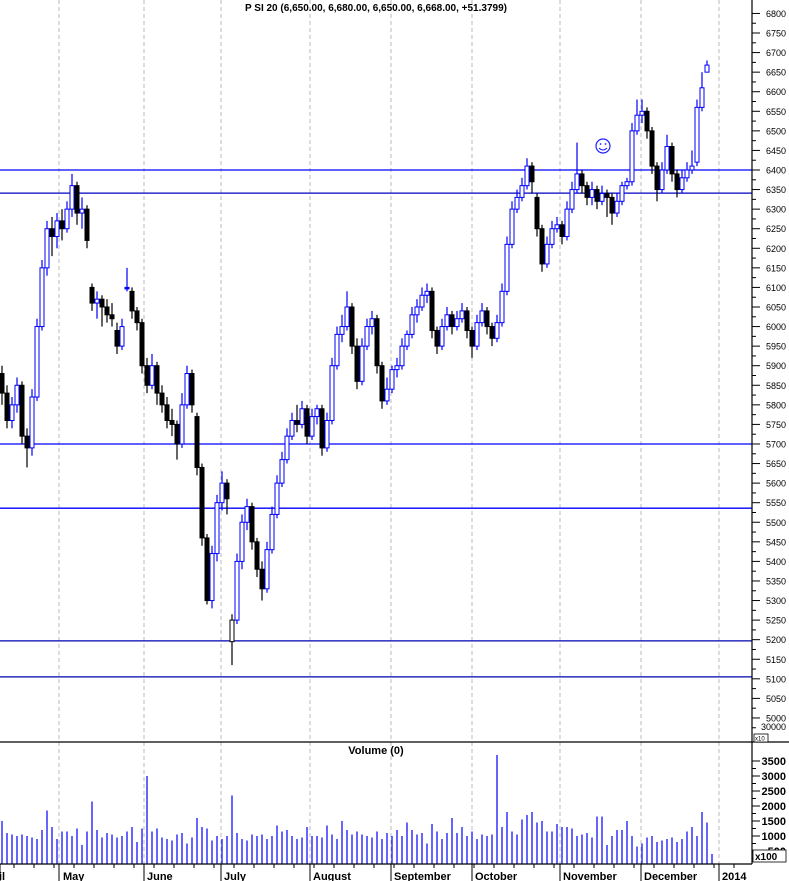 This screenshot has width=789, height=881. What do you see at coordinates (776, 601) in the screenshot?
I see `price-tick-label: 5300` at bounding box center [776, 601].